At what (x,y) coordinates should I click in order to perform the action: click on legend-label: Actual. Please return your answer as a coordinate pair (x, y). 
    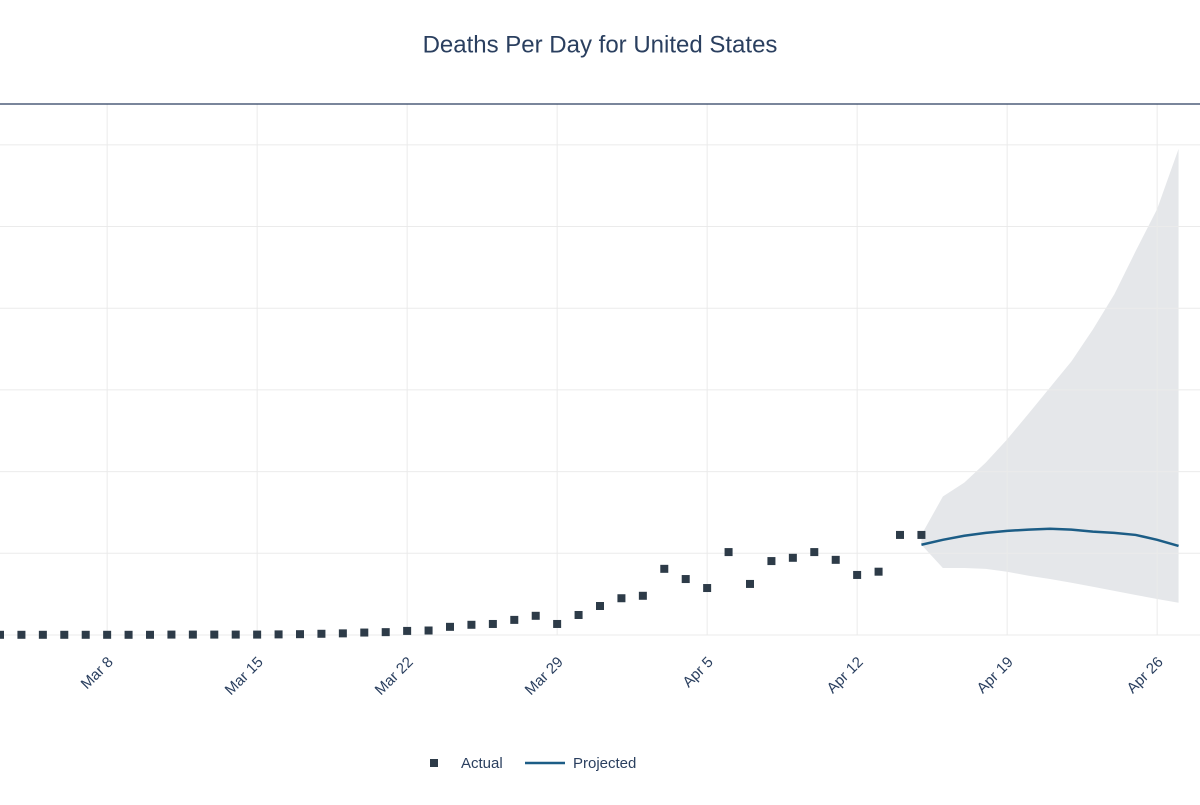
    Looking at the image, I should click on (482, 763).